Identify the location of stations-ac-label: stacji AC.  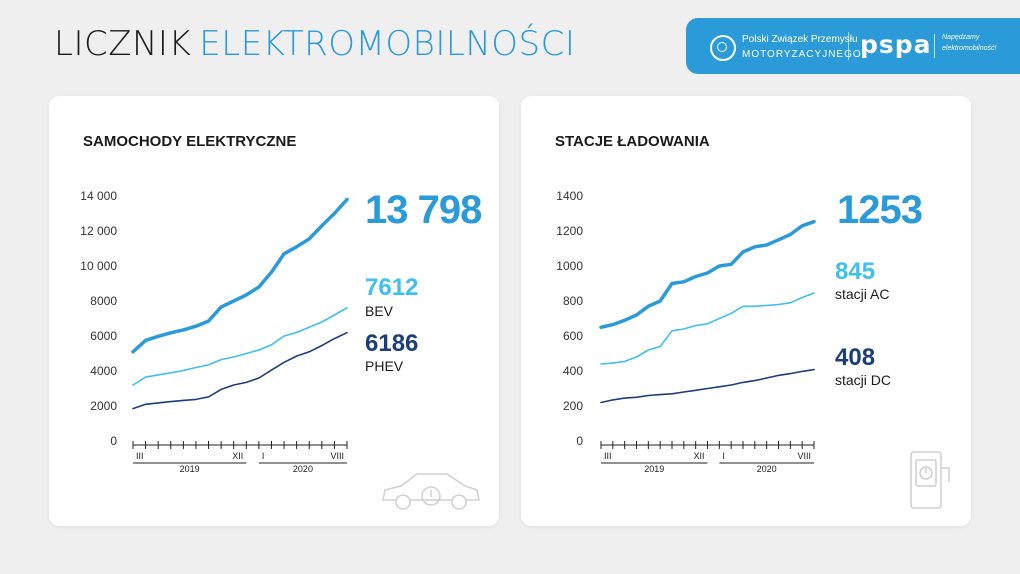
(862, 294).